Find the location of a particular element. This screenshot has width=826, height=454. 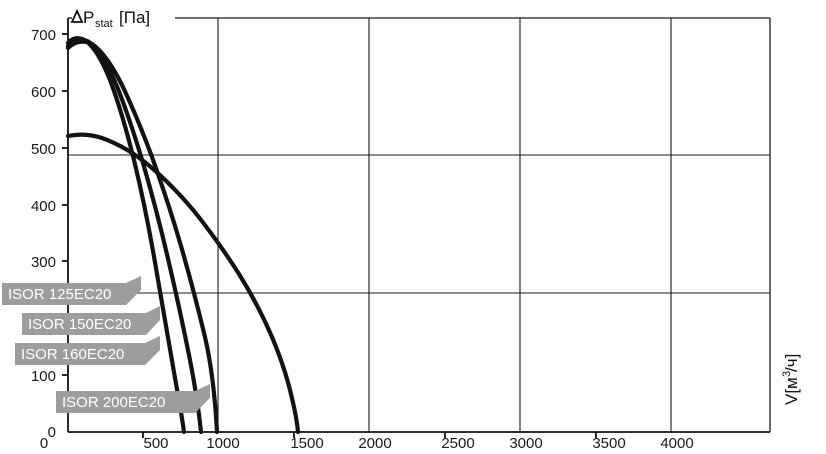

callout-label-150: ISOR 150EC20 is located at coordinates (79, 324).